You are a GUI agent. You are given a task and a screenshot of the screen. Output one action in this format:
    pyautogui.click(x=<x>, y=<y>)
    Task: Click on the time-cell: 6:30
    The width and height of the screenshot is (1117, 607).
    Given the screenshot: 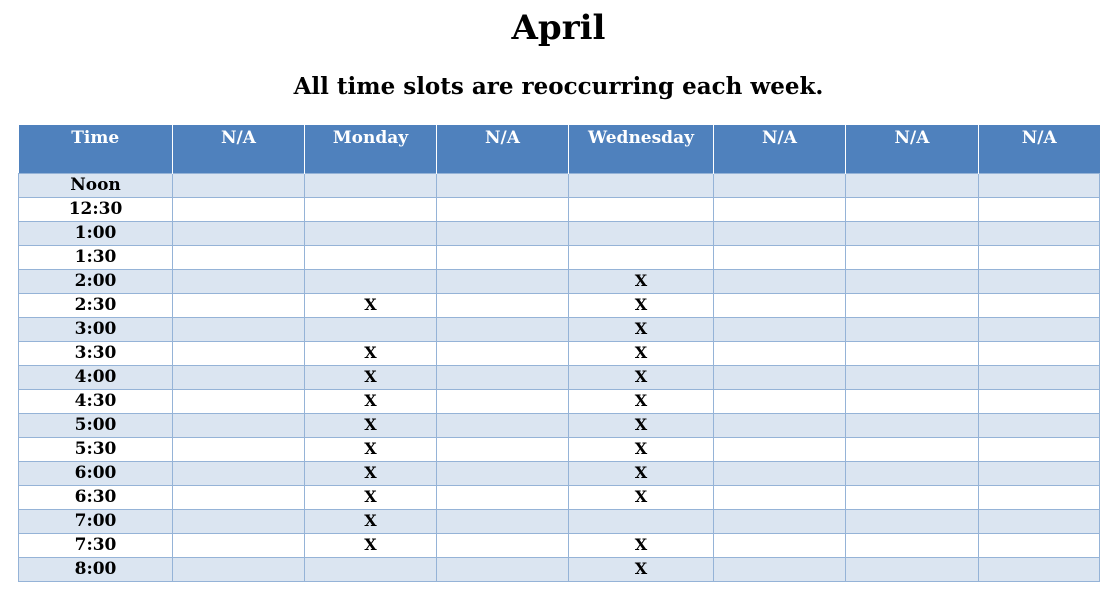 What is the action you would take?
    pyautogui.click(x=95, y=497)
    